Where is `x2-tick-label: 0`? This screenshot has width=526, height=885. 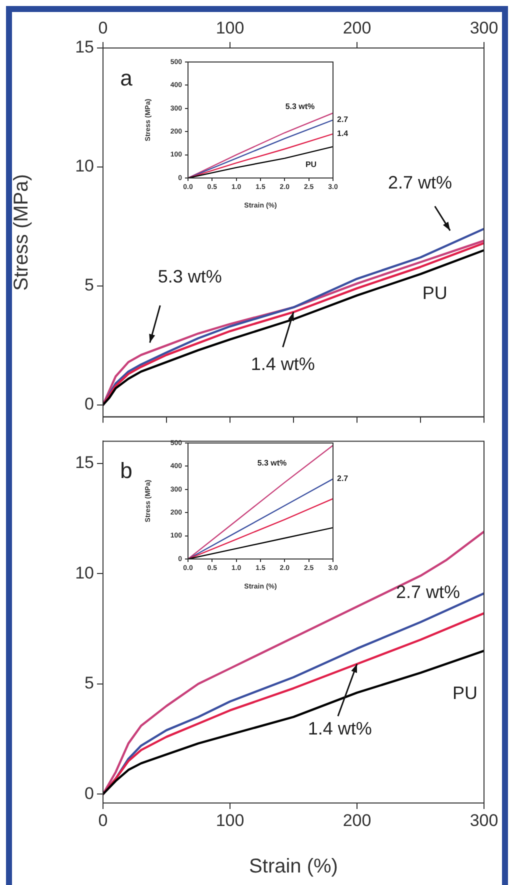 x2-tick-label: 0 is located at coordinates (103, 28).